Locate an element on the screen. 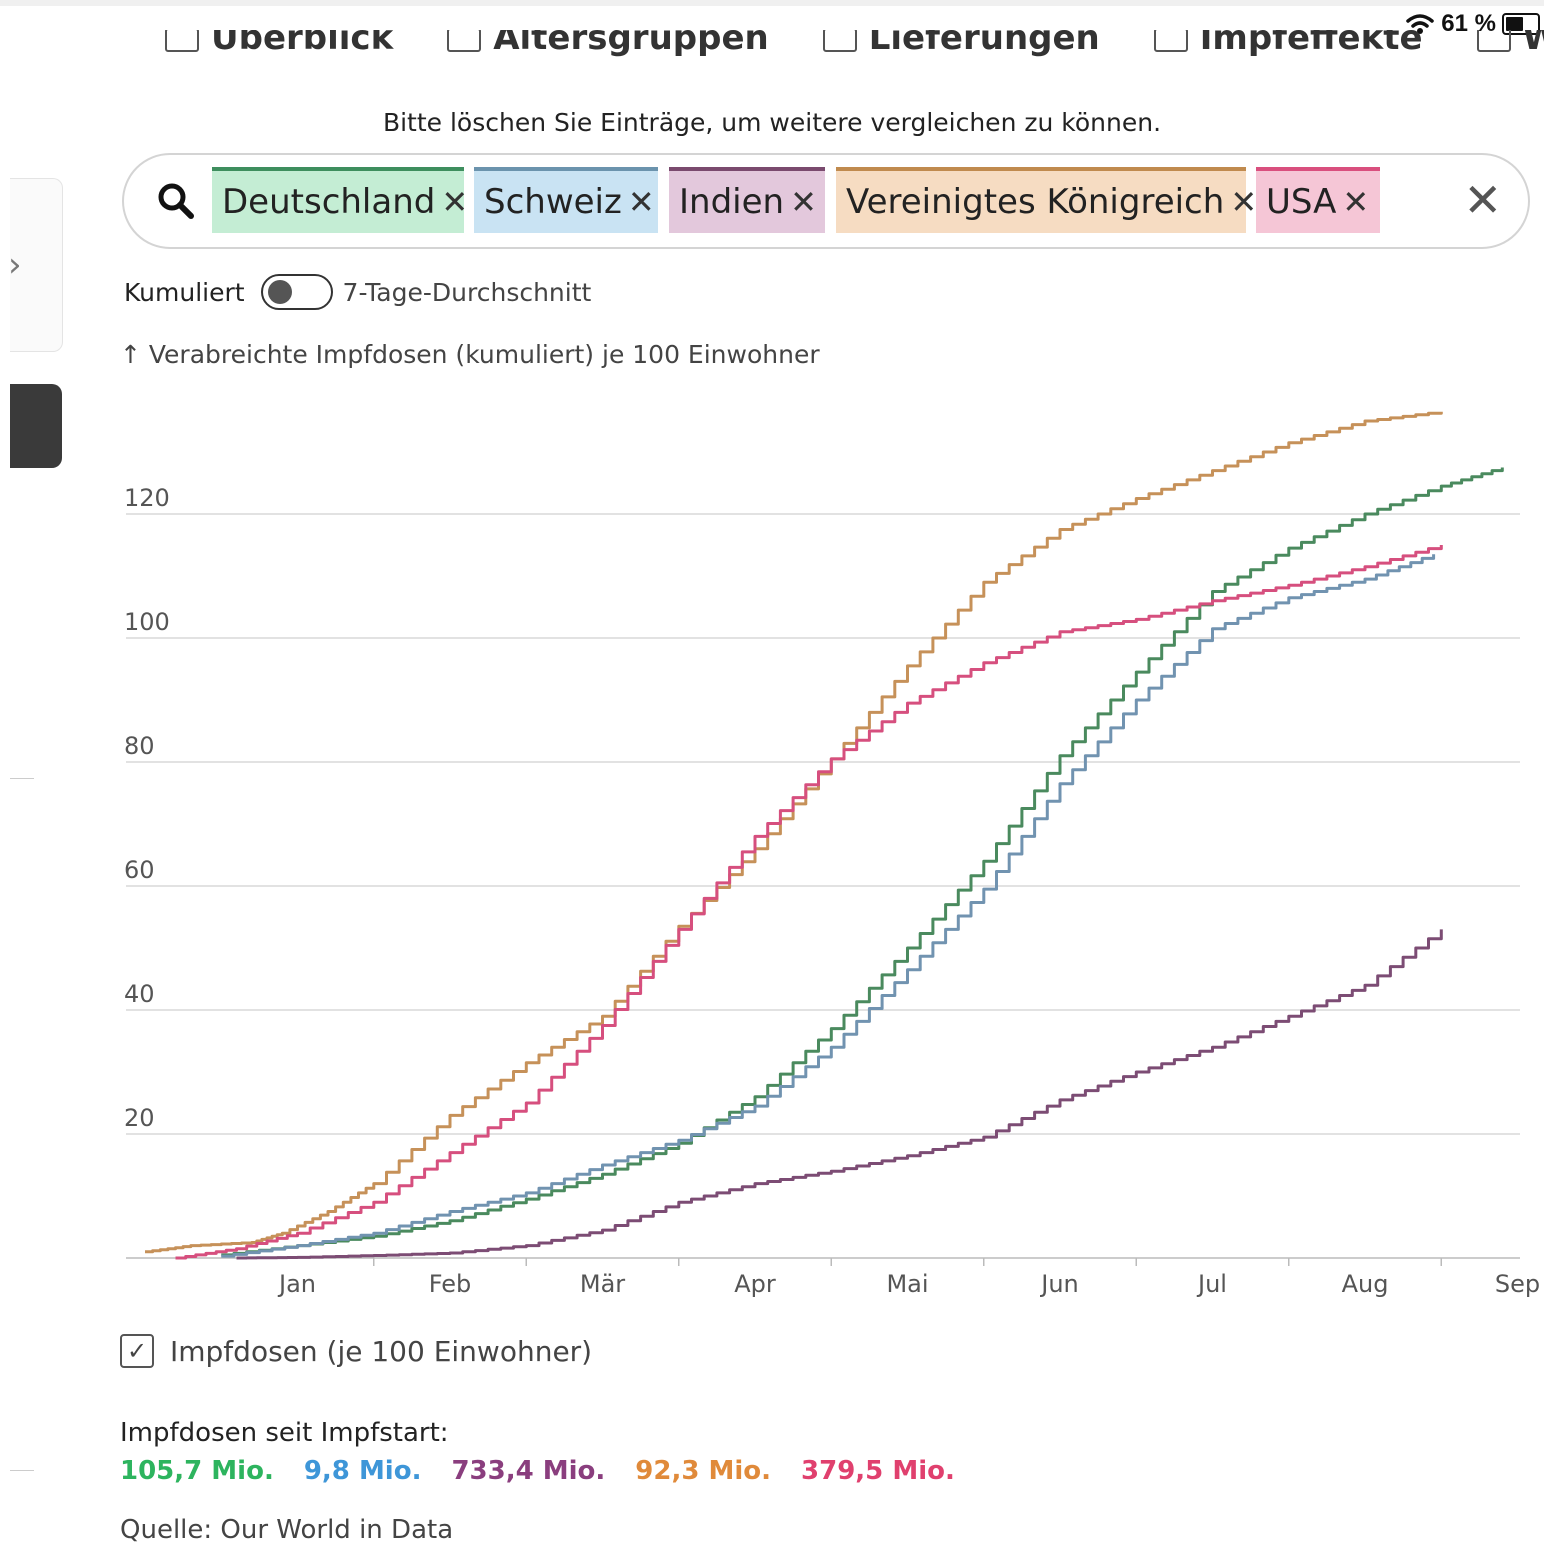  battery-icon is located at coordinates (1521, 24).